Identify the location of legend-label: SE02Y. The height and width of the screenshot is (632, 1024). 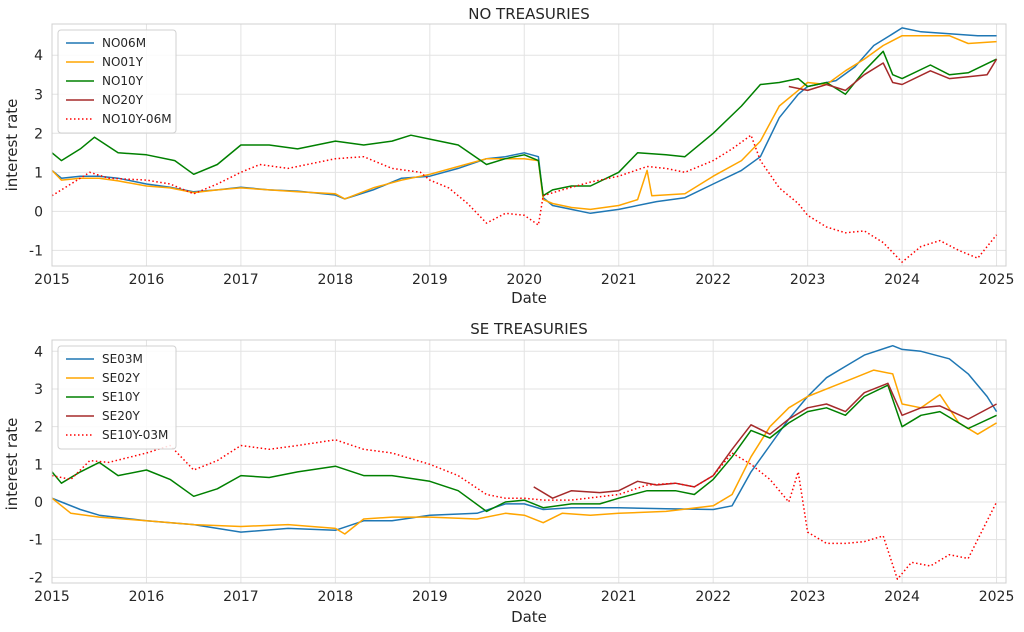
(121, 378).